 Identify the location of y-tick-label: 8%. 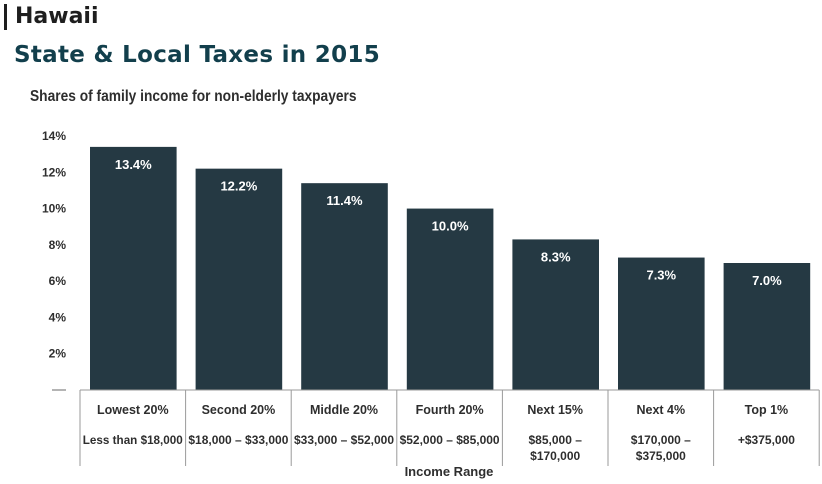
(58, 245).